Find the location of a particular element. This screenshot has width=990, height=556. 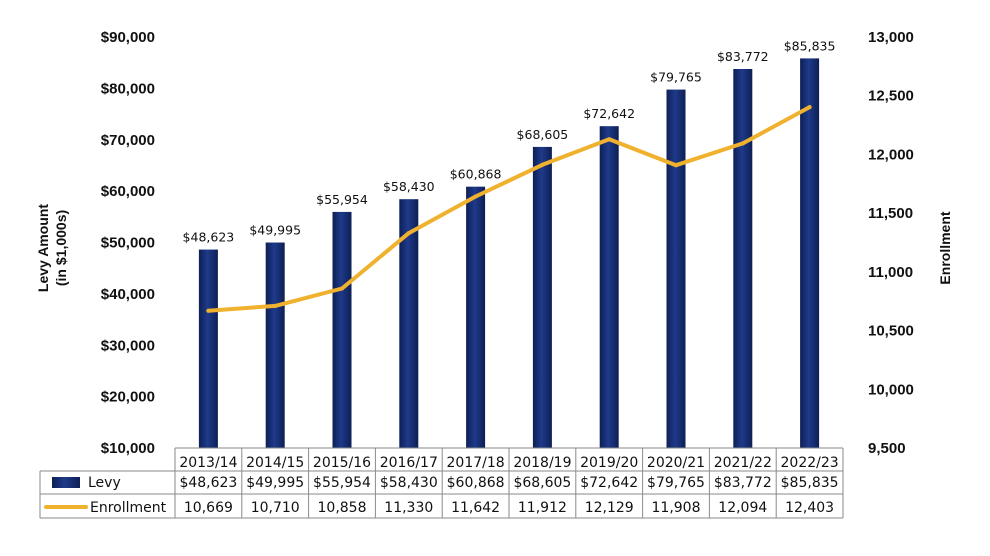

y2-tick-label: 9,500 is located at coordinates (887, 448).